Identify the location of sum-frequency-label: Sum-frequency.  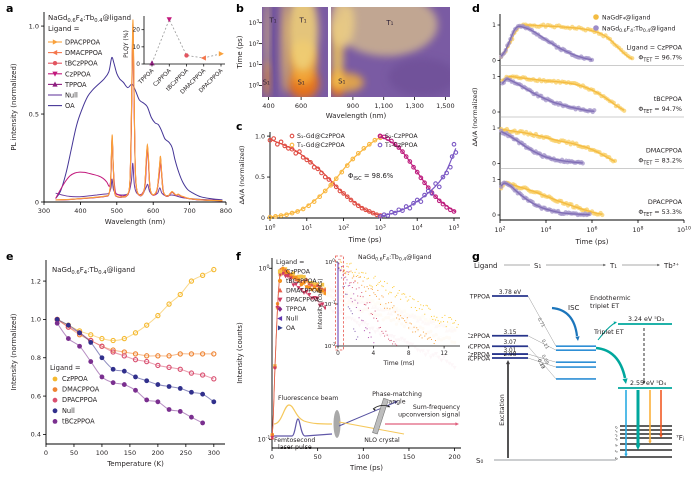
(436, 407).